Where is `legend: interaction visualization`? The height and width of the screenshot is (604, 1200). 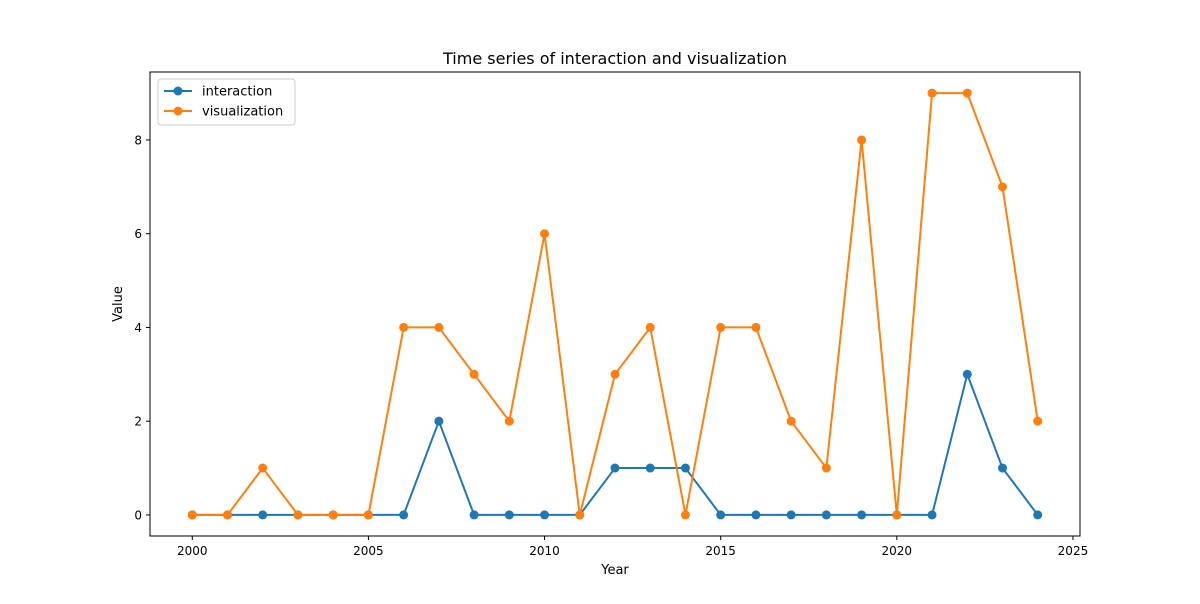 legend: interaction visualization is located at coordinates (226, 102).